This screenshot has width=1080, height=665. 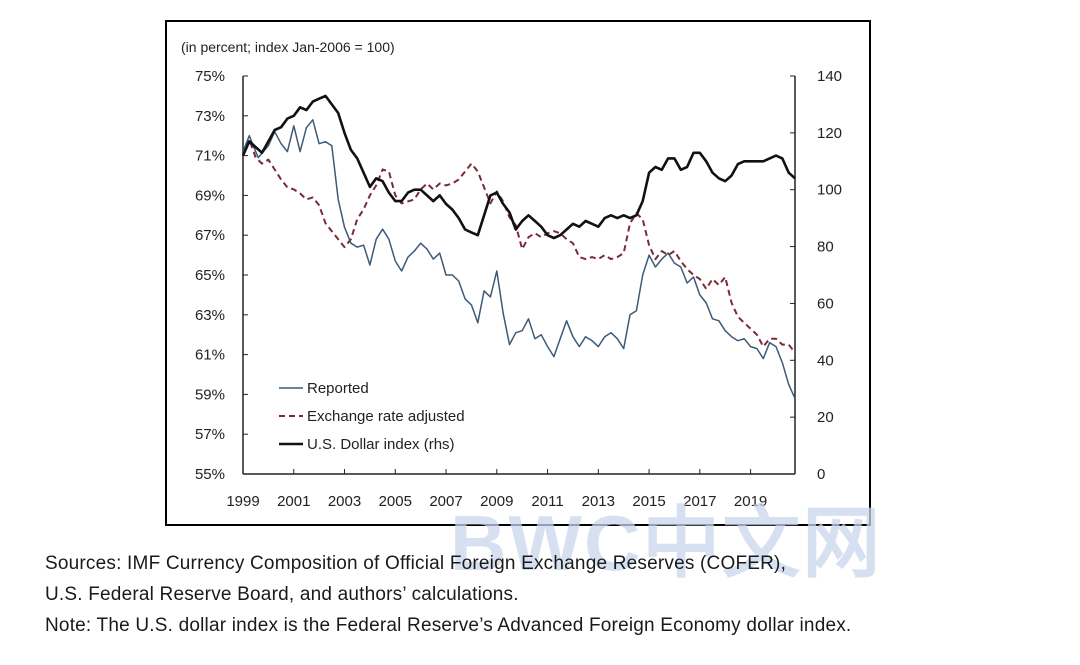 I want to click on left-tick-label: 65%, so click(x=210, y=275).